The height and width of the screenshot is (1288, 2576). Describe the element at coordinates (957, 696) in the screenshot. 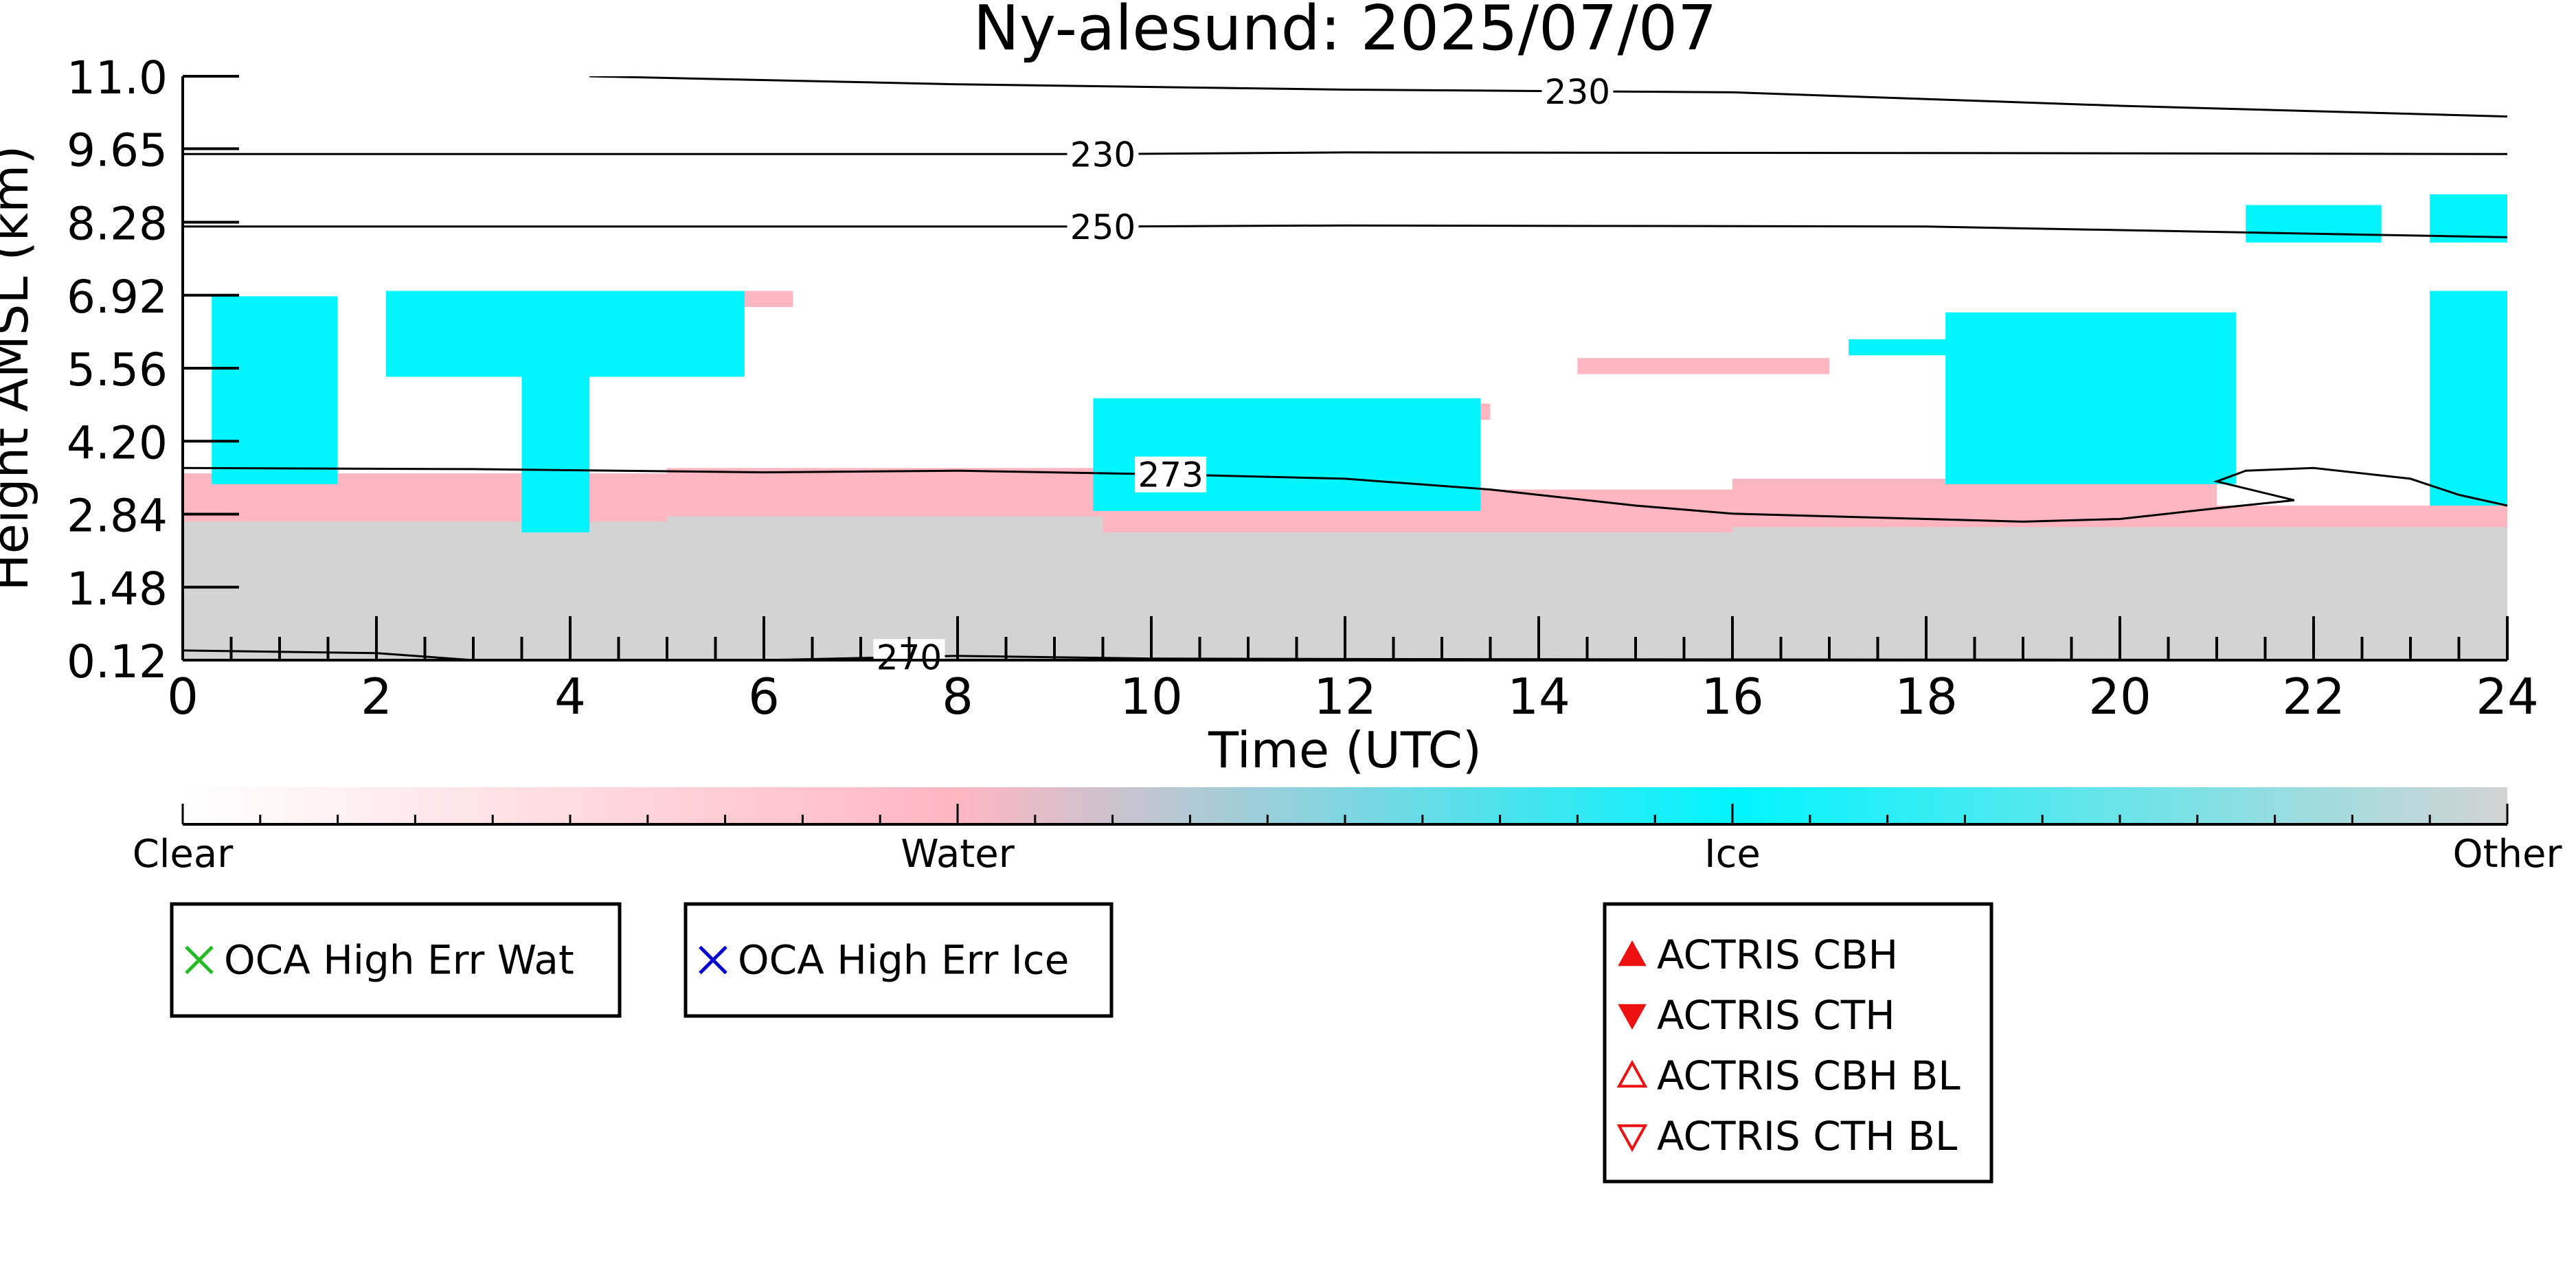

I see `x-tick-label-8: 8` at that location.